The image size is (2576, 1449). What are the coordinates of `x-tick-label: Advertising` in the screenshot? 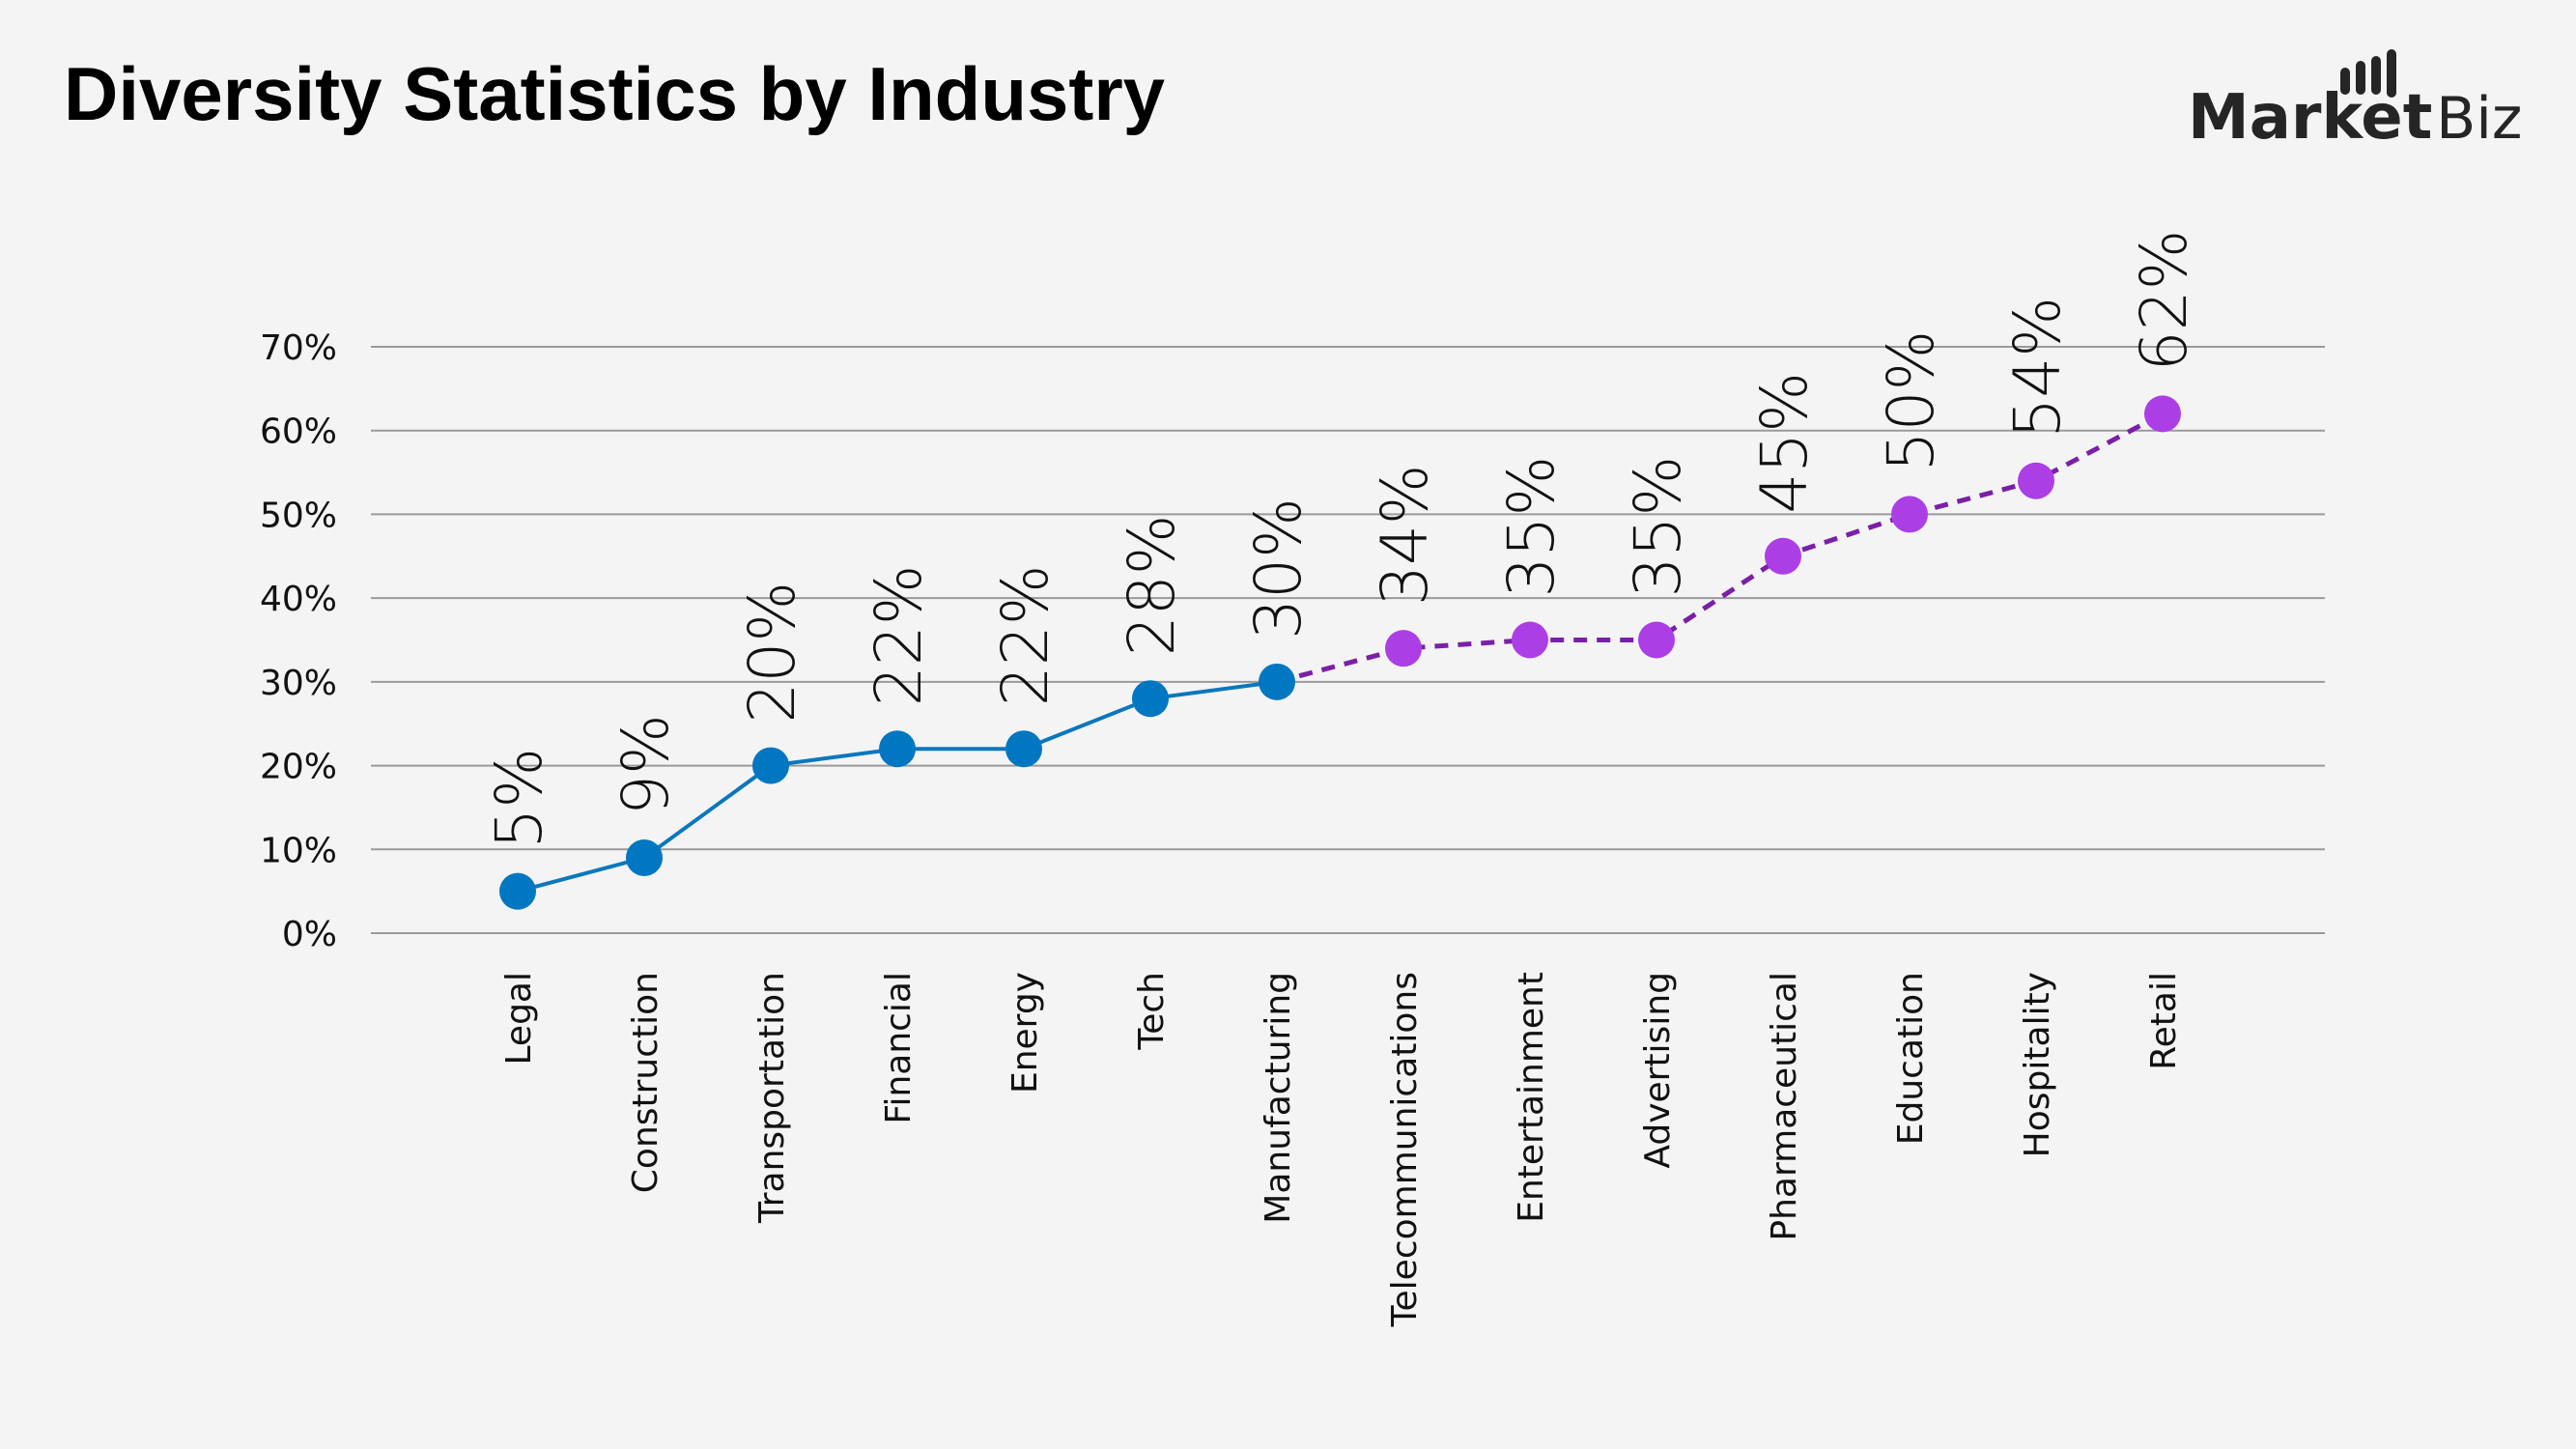 It's located at (1658, 1070).